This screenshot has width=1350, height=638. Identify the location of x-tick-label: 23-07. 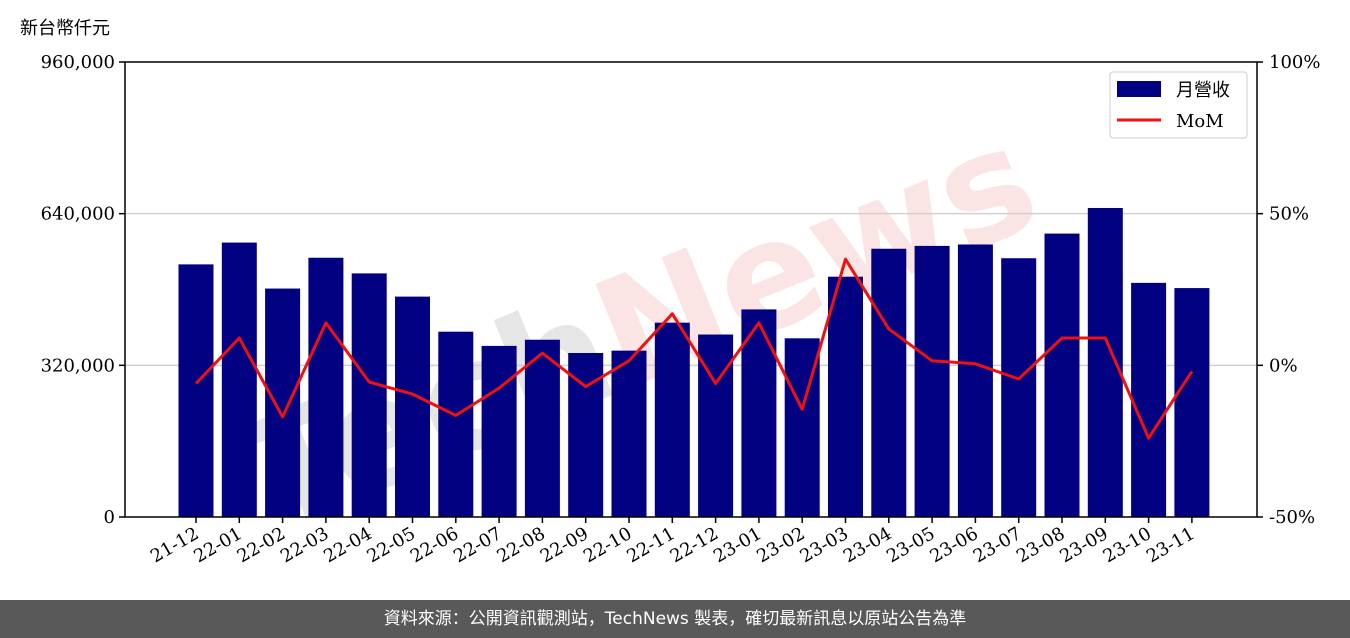
(997, 545).